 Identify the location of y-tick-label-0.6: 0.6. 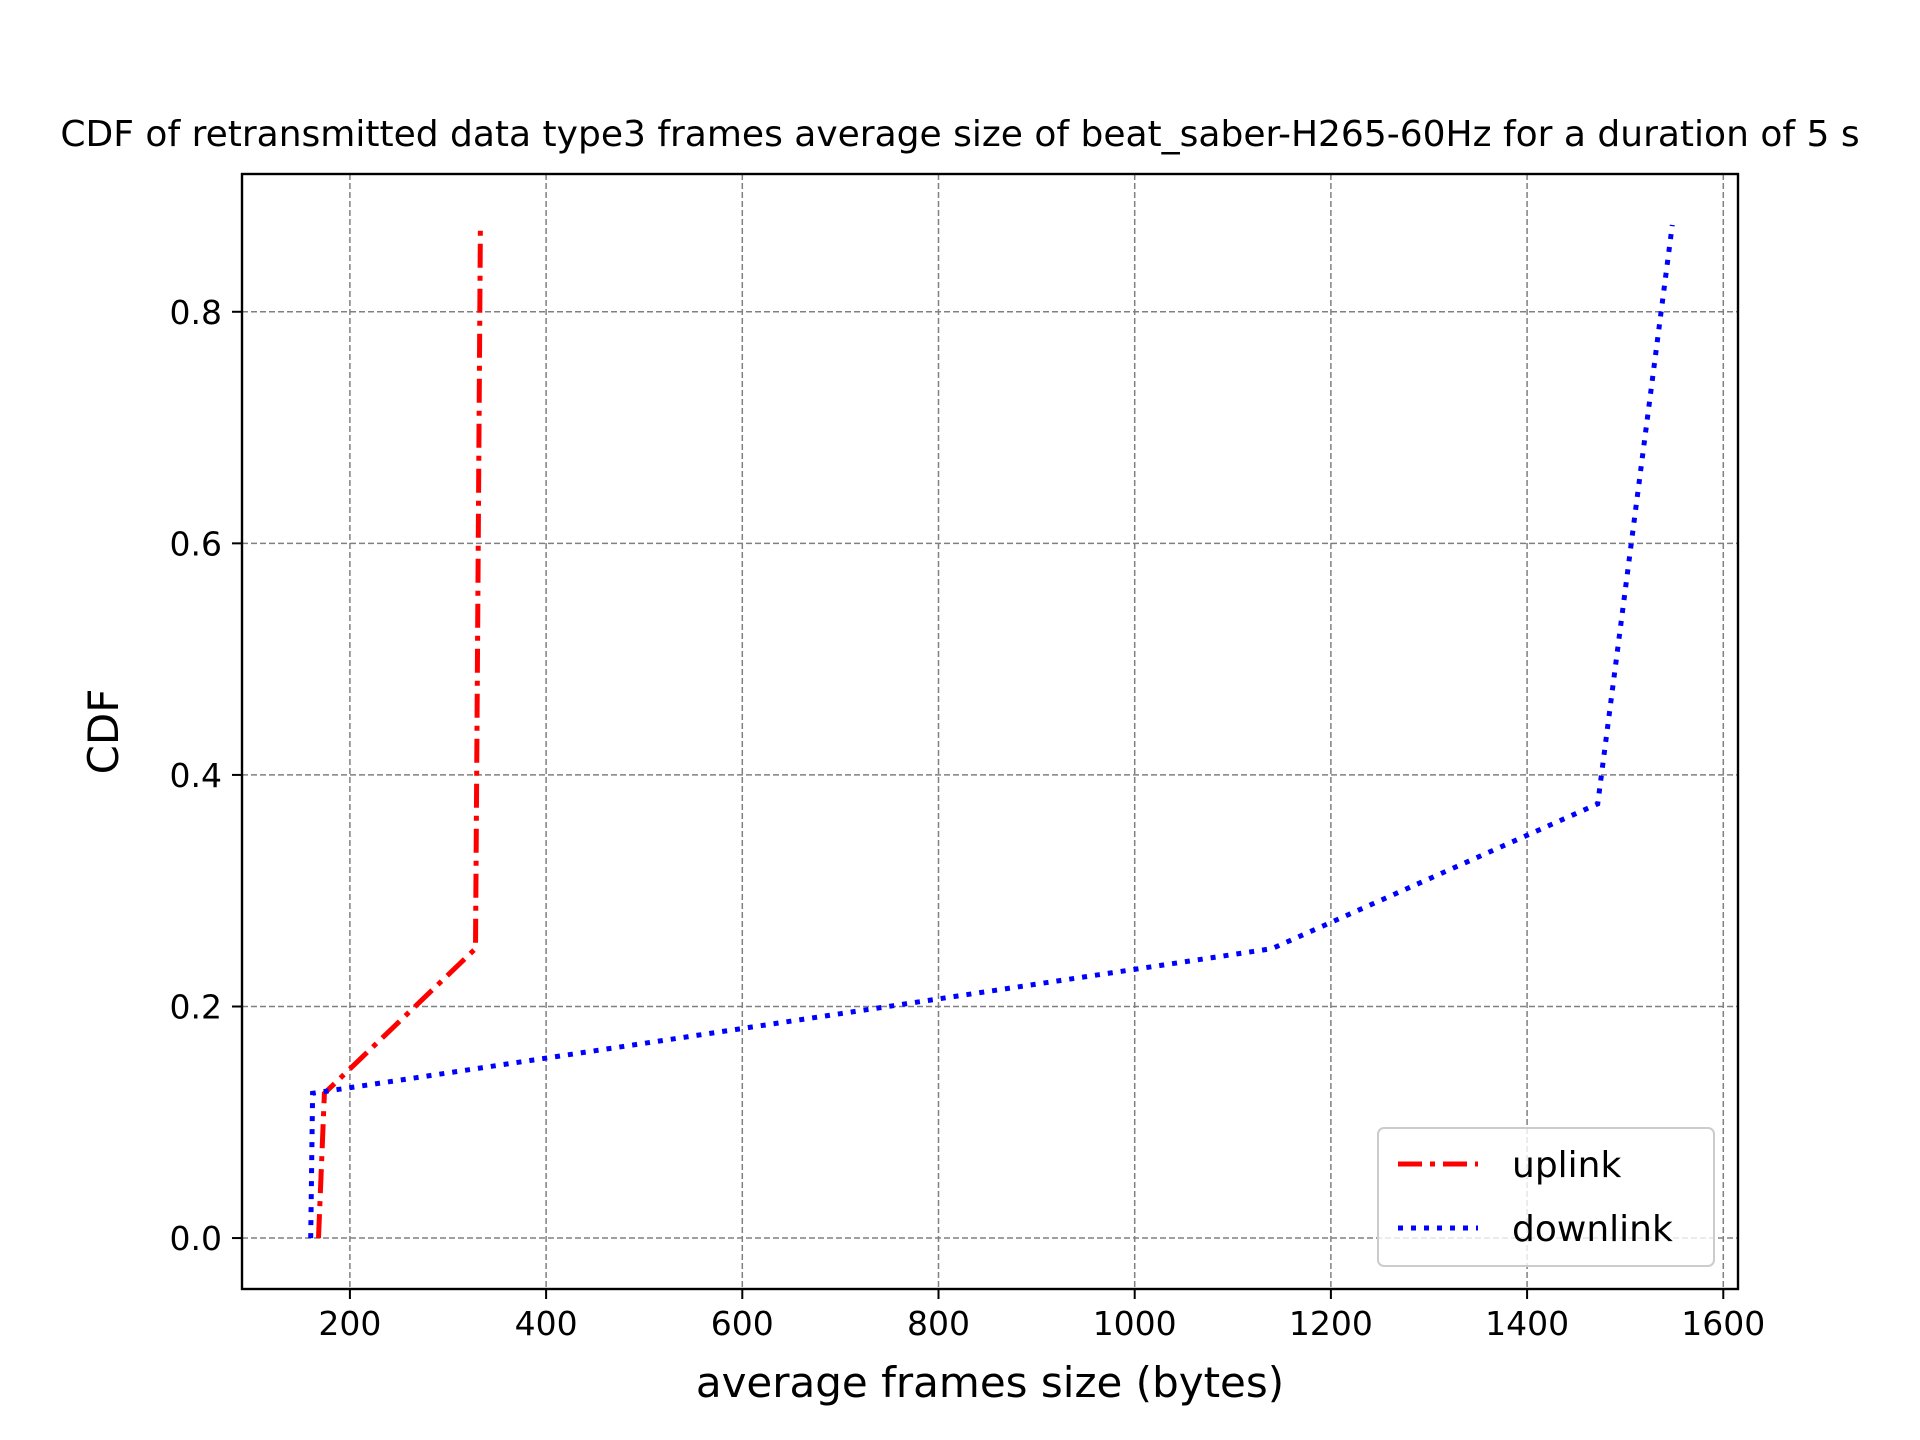
(196, 543).